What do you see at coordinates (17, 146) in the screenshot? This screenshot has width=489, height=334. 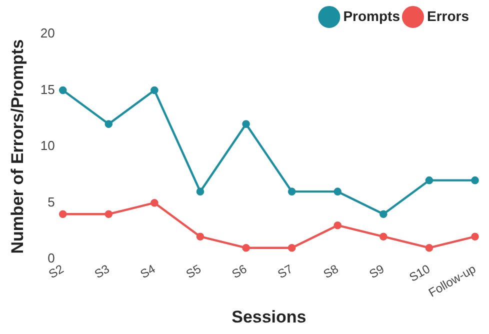 I see `y-axis-title: Number of Errors/Prompts` at bounding box center [17, 146].